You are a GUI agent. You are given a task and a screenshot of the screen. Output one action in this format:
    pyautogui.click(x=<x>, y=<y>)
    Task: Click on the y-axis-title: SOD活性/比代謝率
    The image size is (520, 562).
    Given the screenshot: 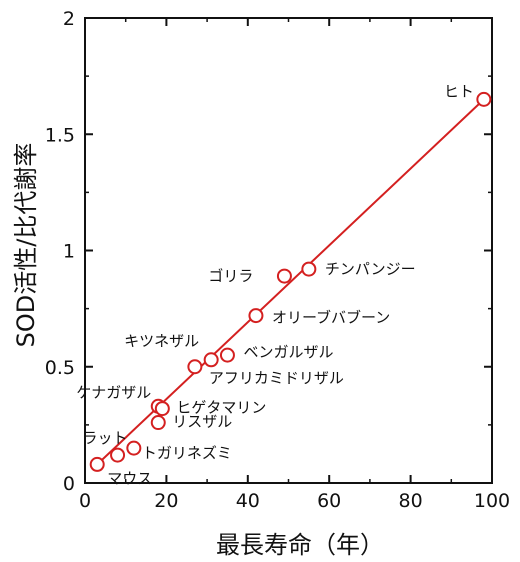 What is the action you would take?
    pyautogui.click(x=26, y=245)
    